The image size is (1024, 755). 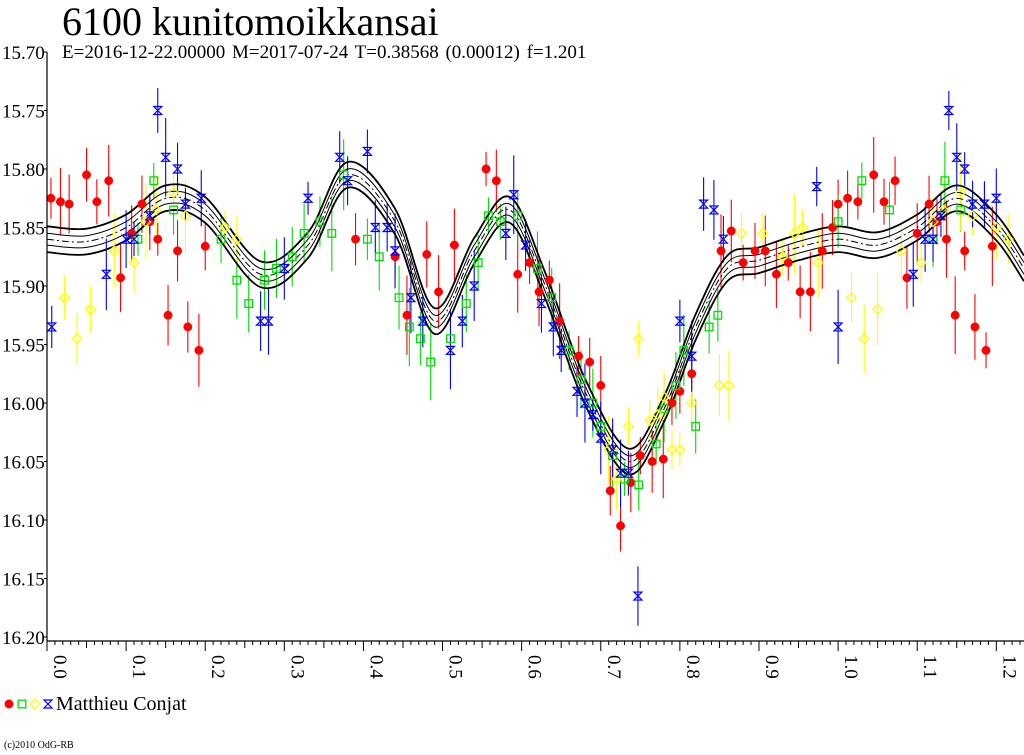 What do you see at coordinates (217, 667) in the screenshot?
I see `x-tick-label: 0.2` at bounding box center [217, 667].